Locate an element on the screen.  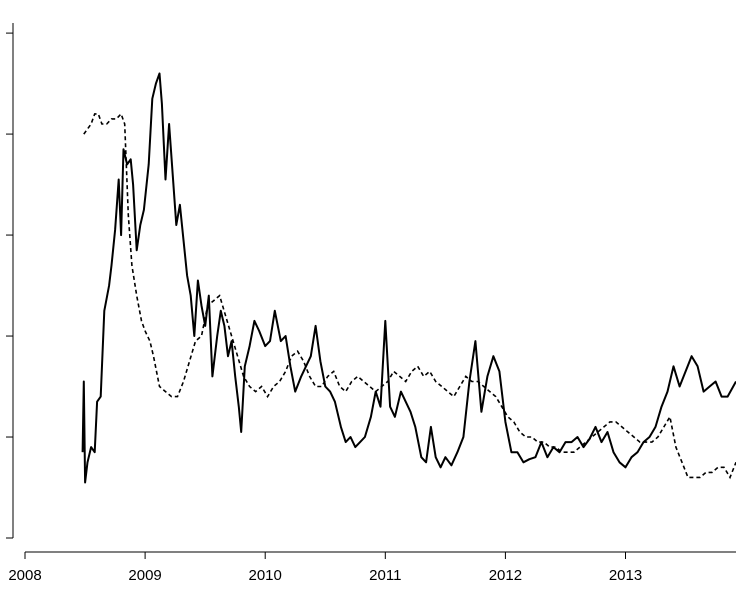
x-ticks: 2008 2009 2010 2011 2012 2013 is located at coordinates (325, 568).